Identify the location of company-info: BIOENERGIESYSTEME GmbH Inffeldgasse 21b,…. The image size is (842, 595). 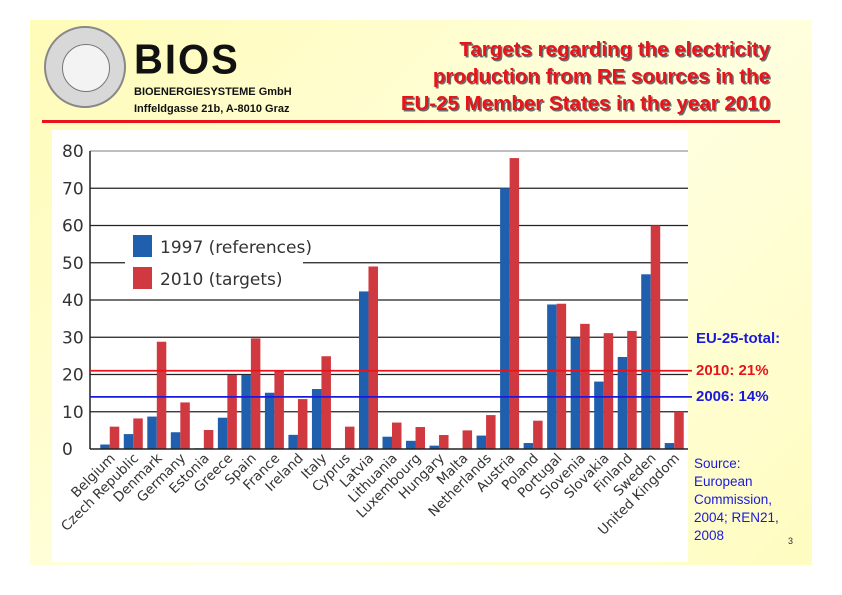
(213, 101).